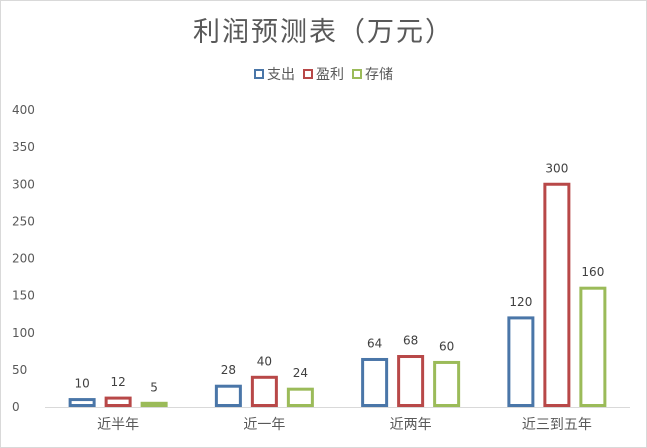 Image resolution: width=647 pixels, height=448 pixels. What do you see at coordinates (411, 425) in the screenshot?
I see `x-tick-label: 近两年` at bounding box center [411, 425].